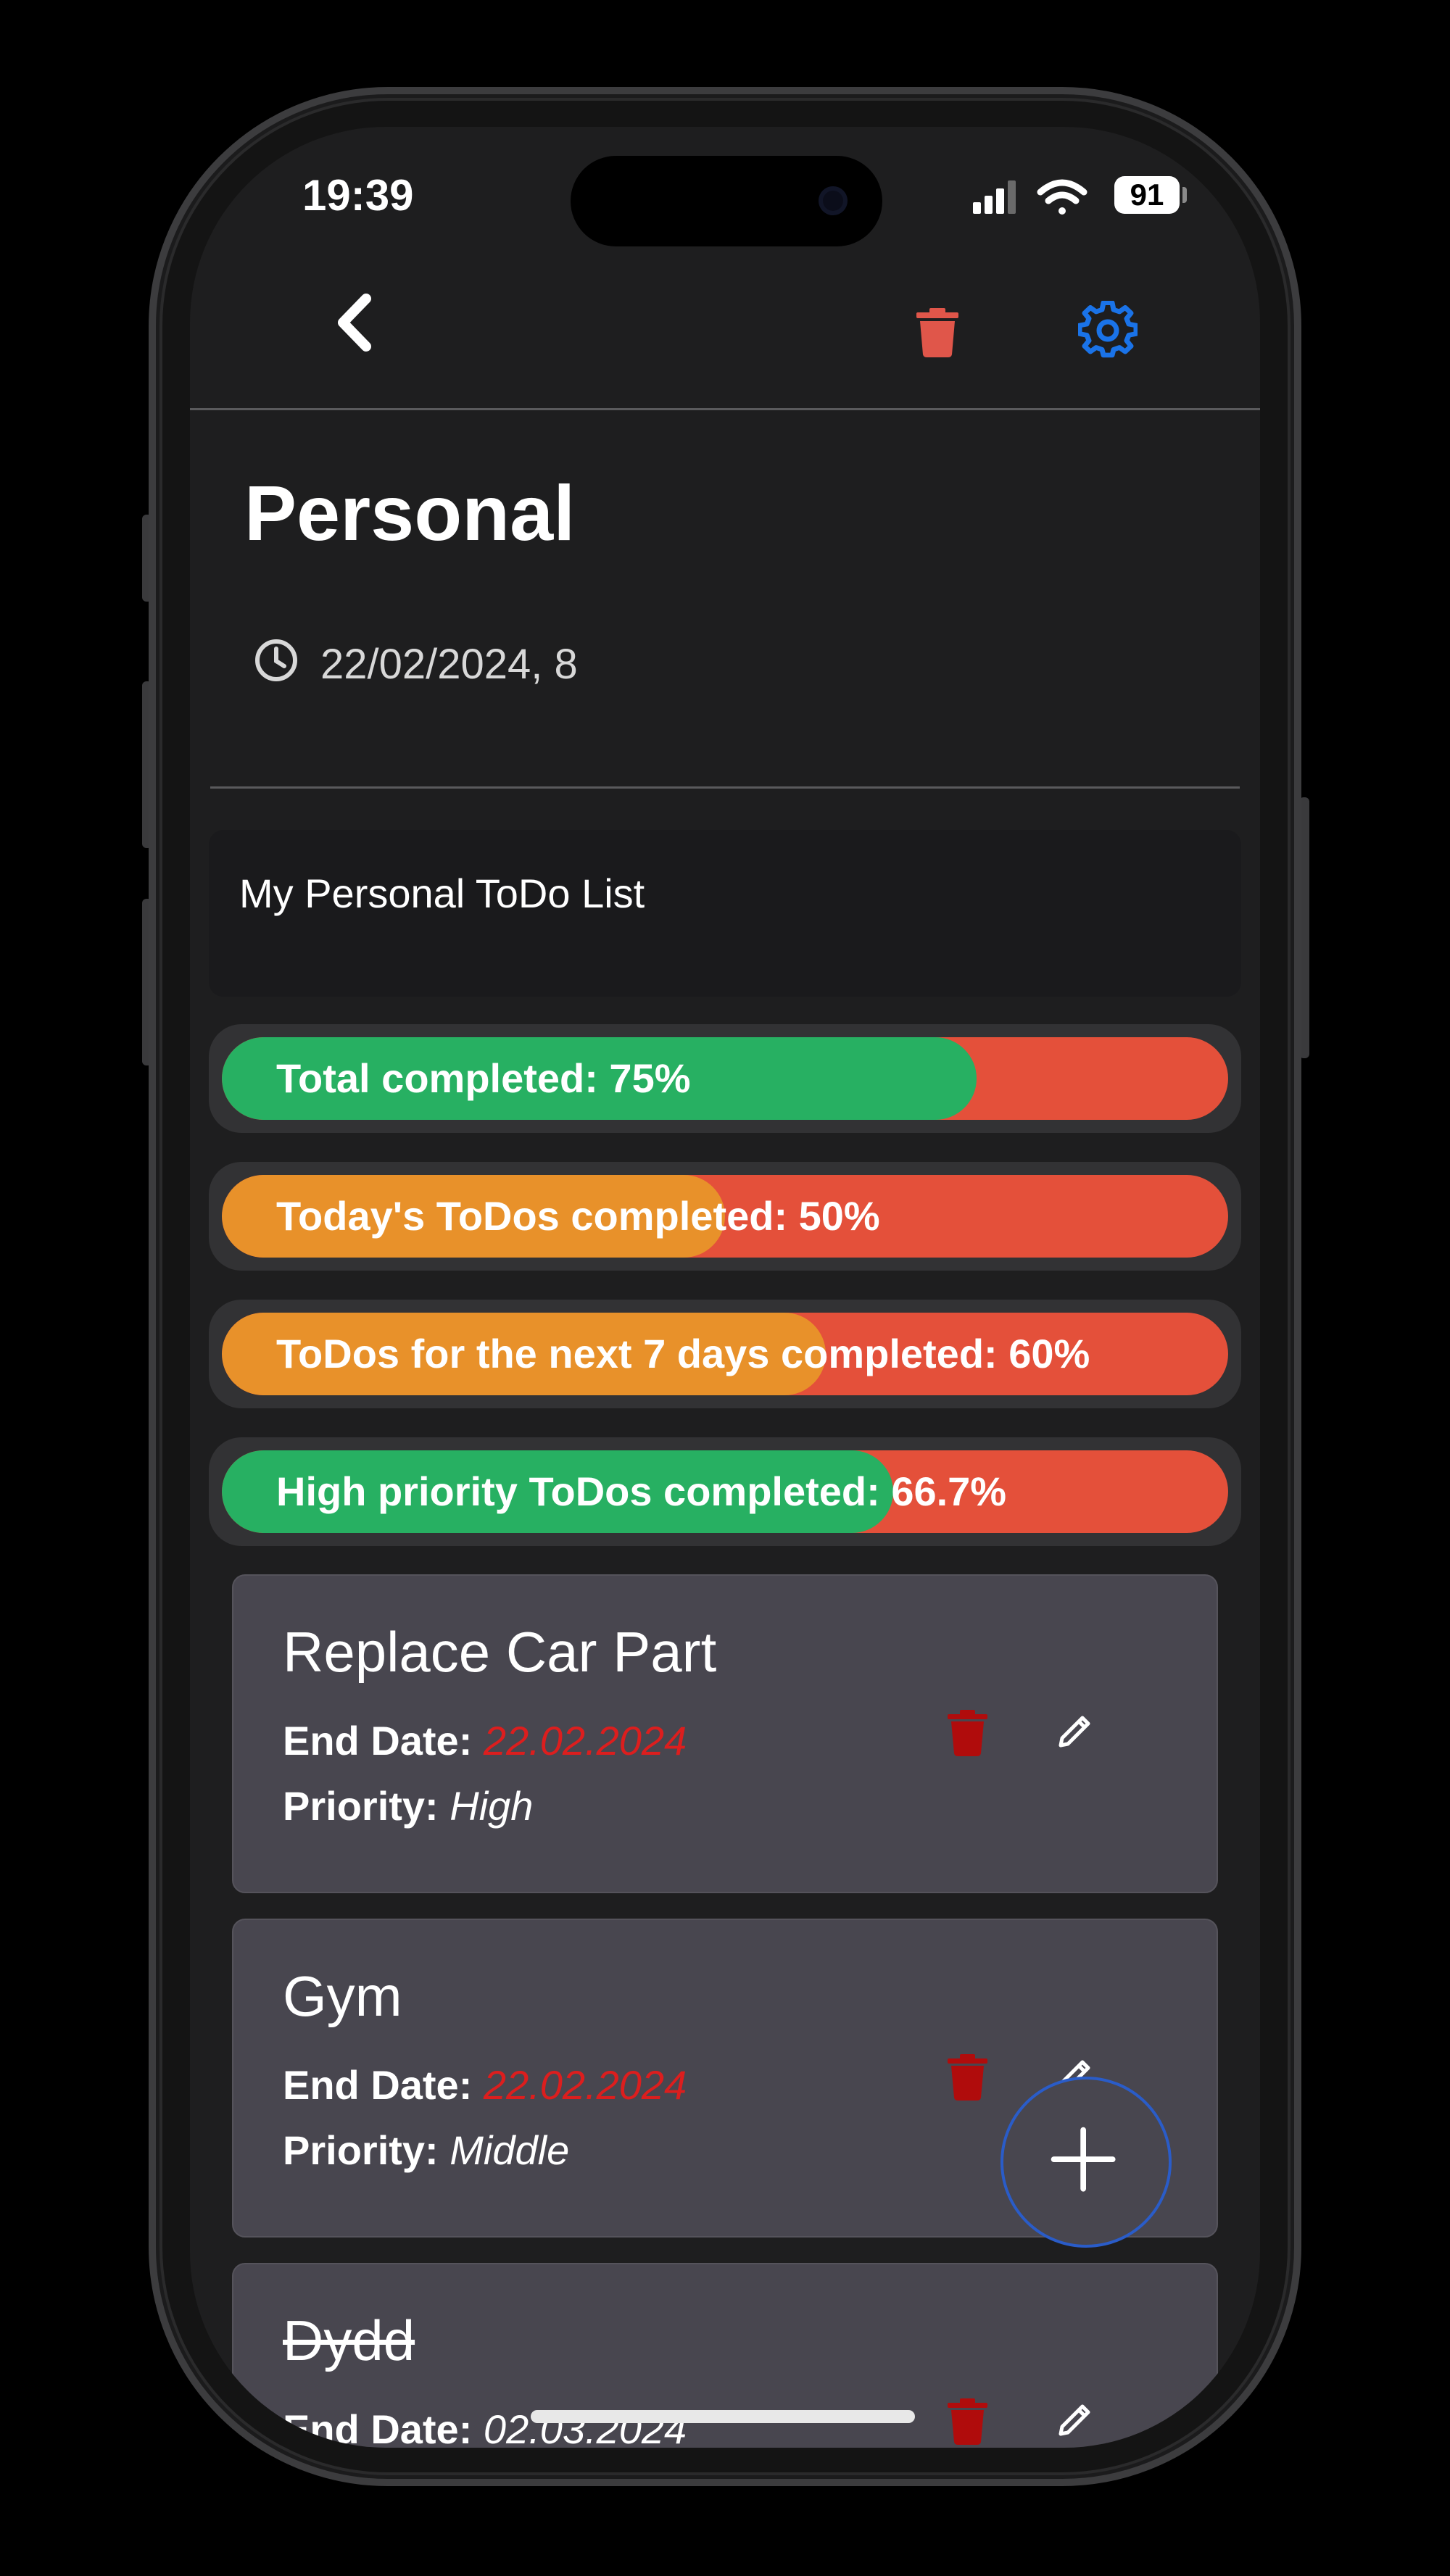 The height and width of the screenshot is (2576, 1450). Describe the element at coordinates (510, 2150) in the screenshot. I see `priority-value: Middle` at that location.